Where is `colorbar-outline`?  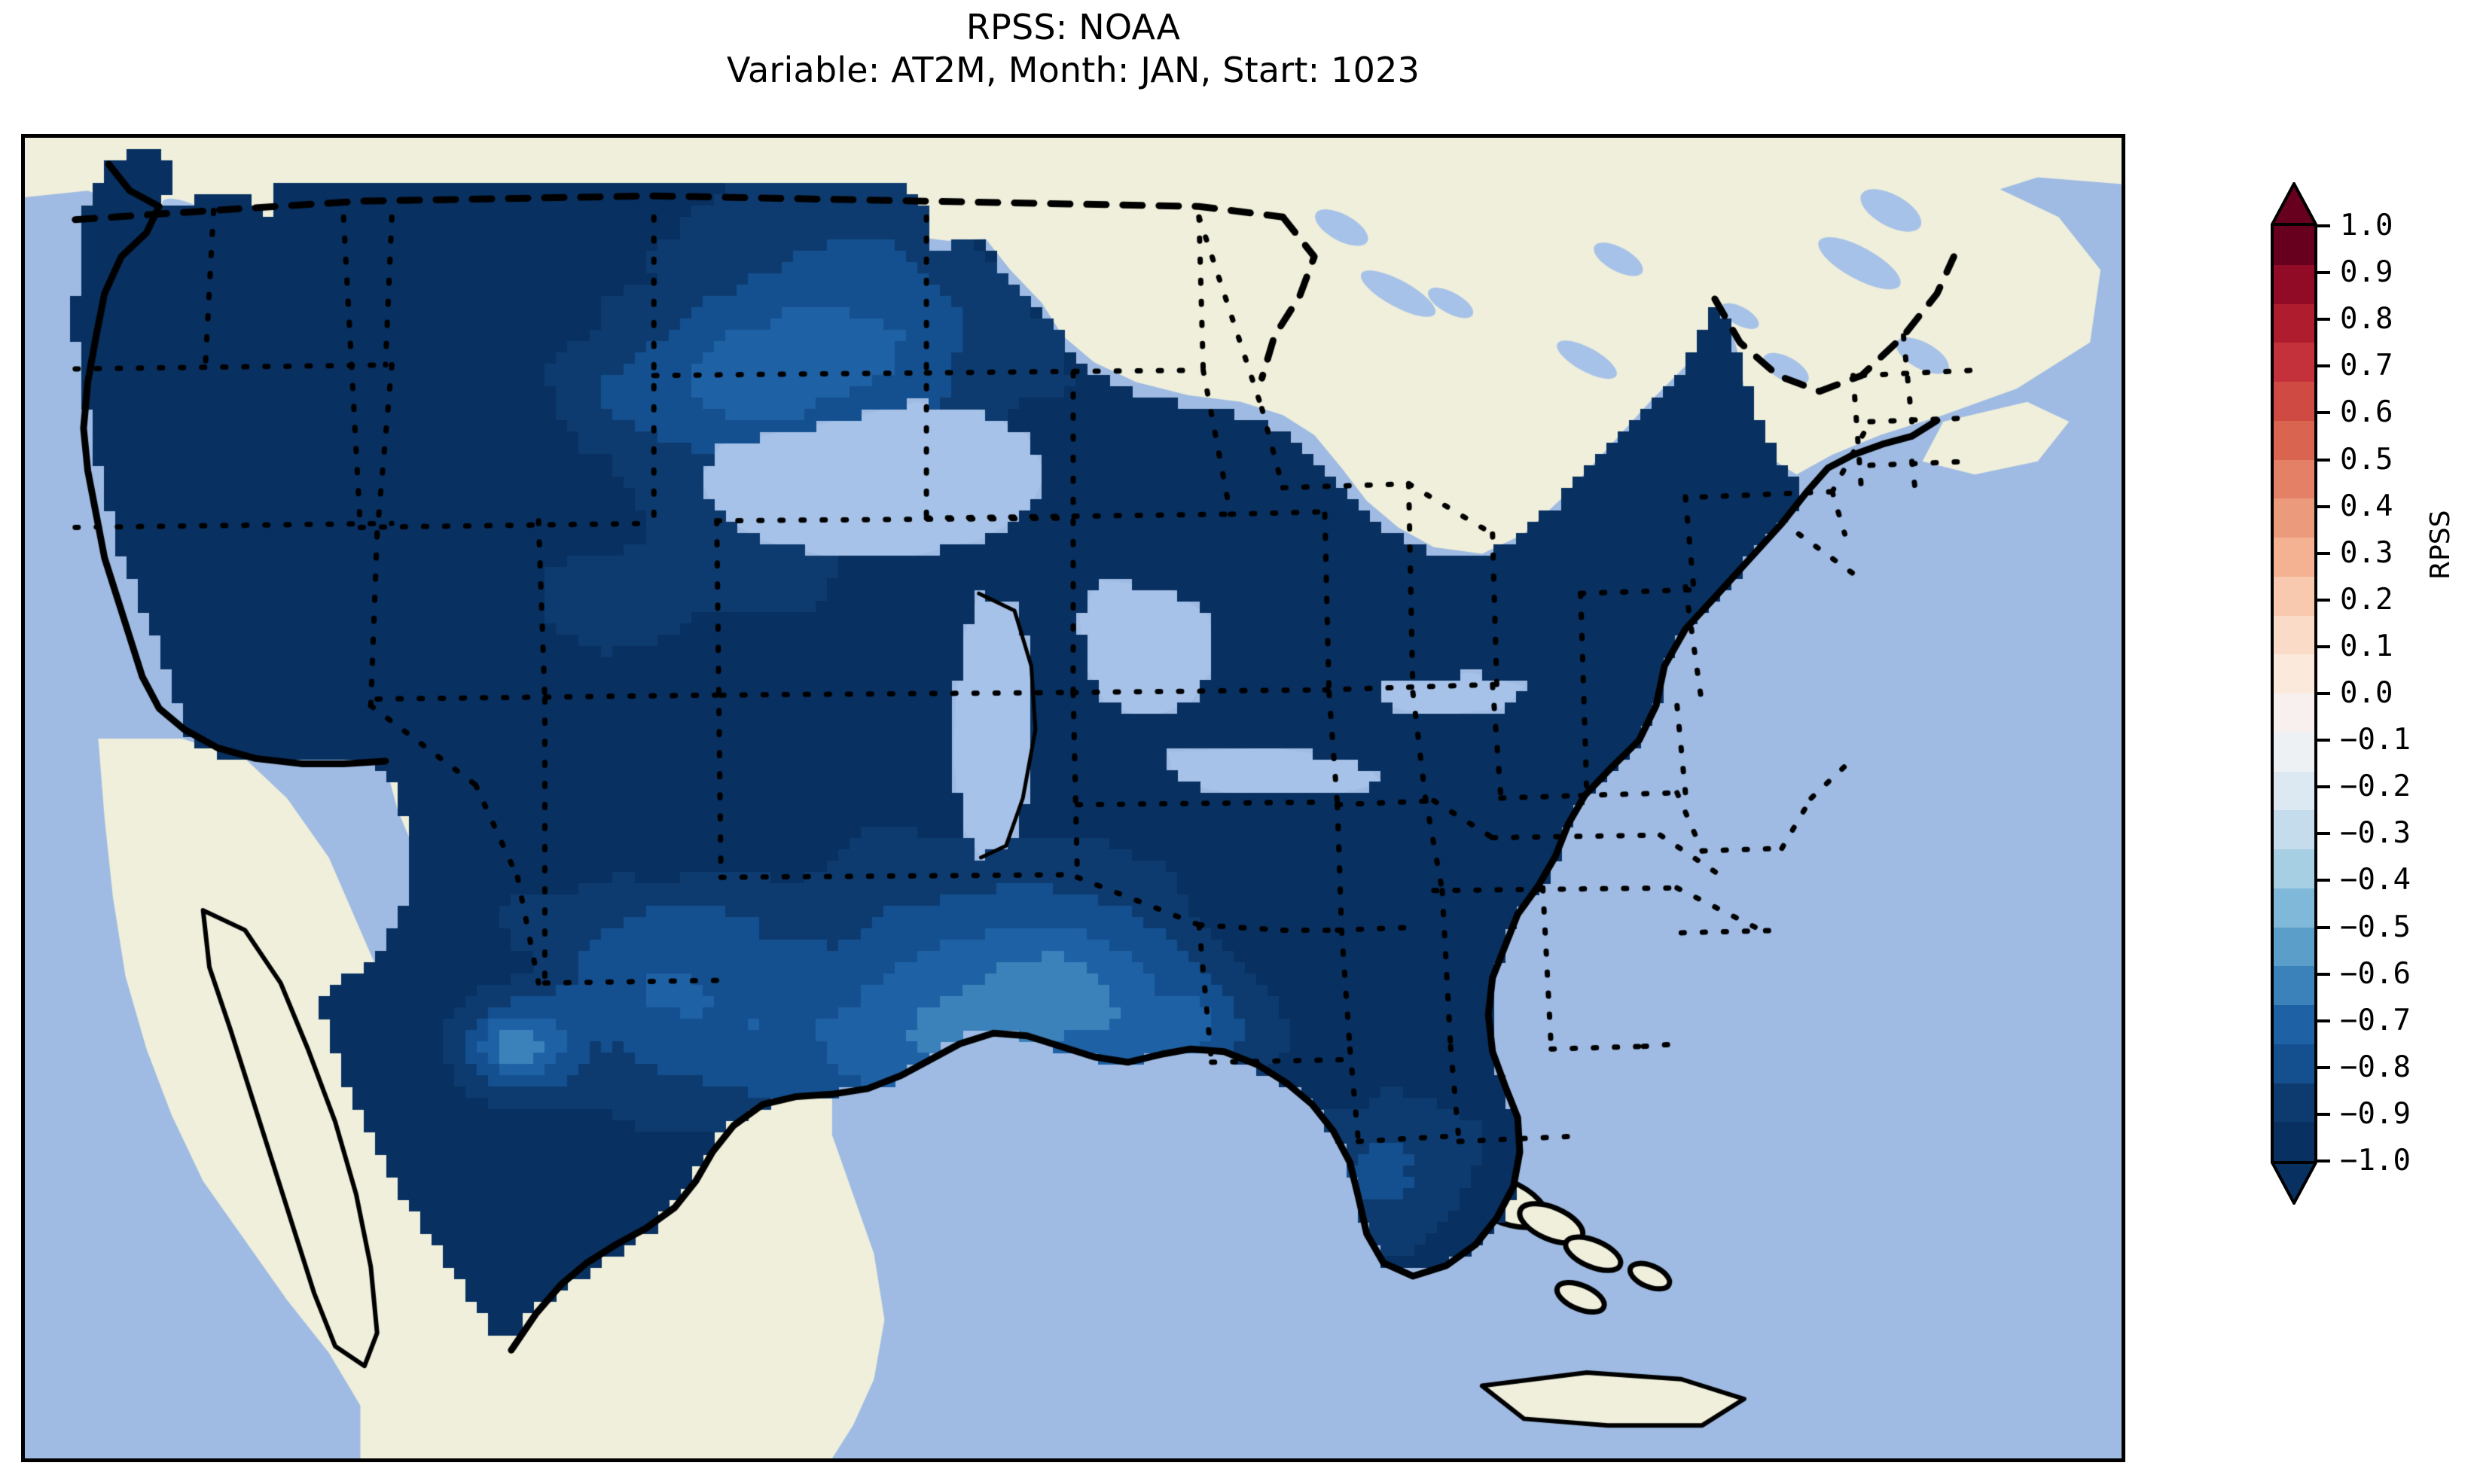
colorbar-outline is located at coordinates (2294, 693).